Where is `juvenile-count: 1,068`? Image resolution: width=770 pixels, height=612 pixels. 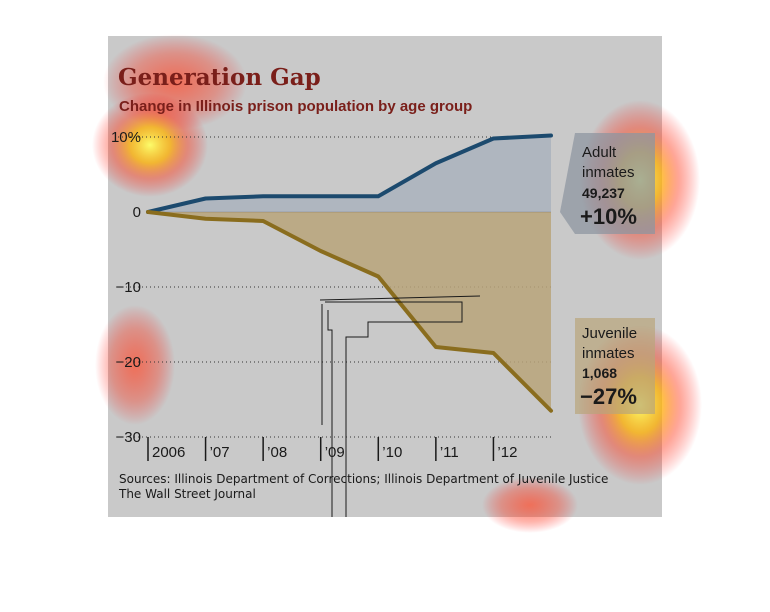 juvenile-count: 1,068 is located at coordinates (599, 373).